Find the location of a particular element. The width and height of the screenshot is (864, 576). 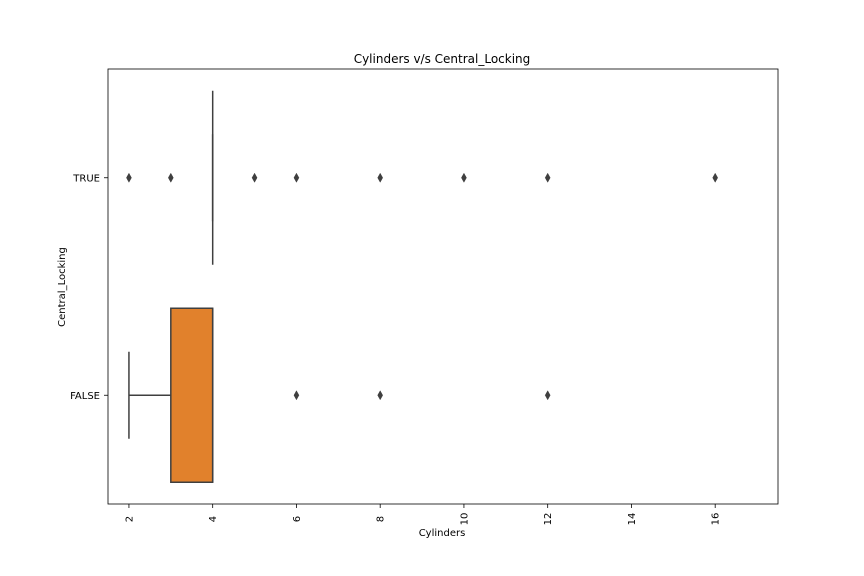

box-false is located at coordinates (192, 395).